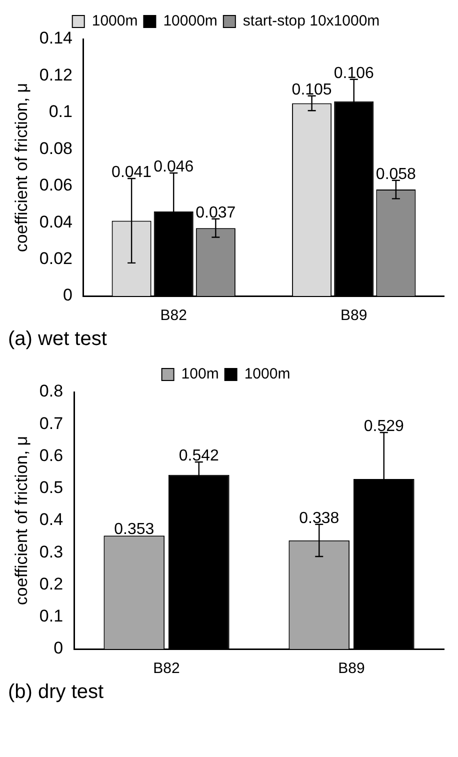  What do you see at coordinates (134, 529) in the screenshot?
I see `data-label: 0.353` at bounding box center [134, 529].